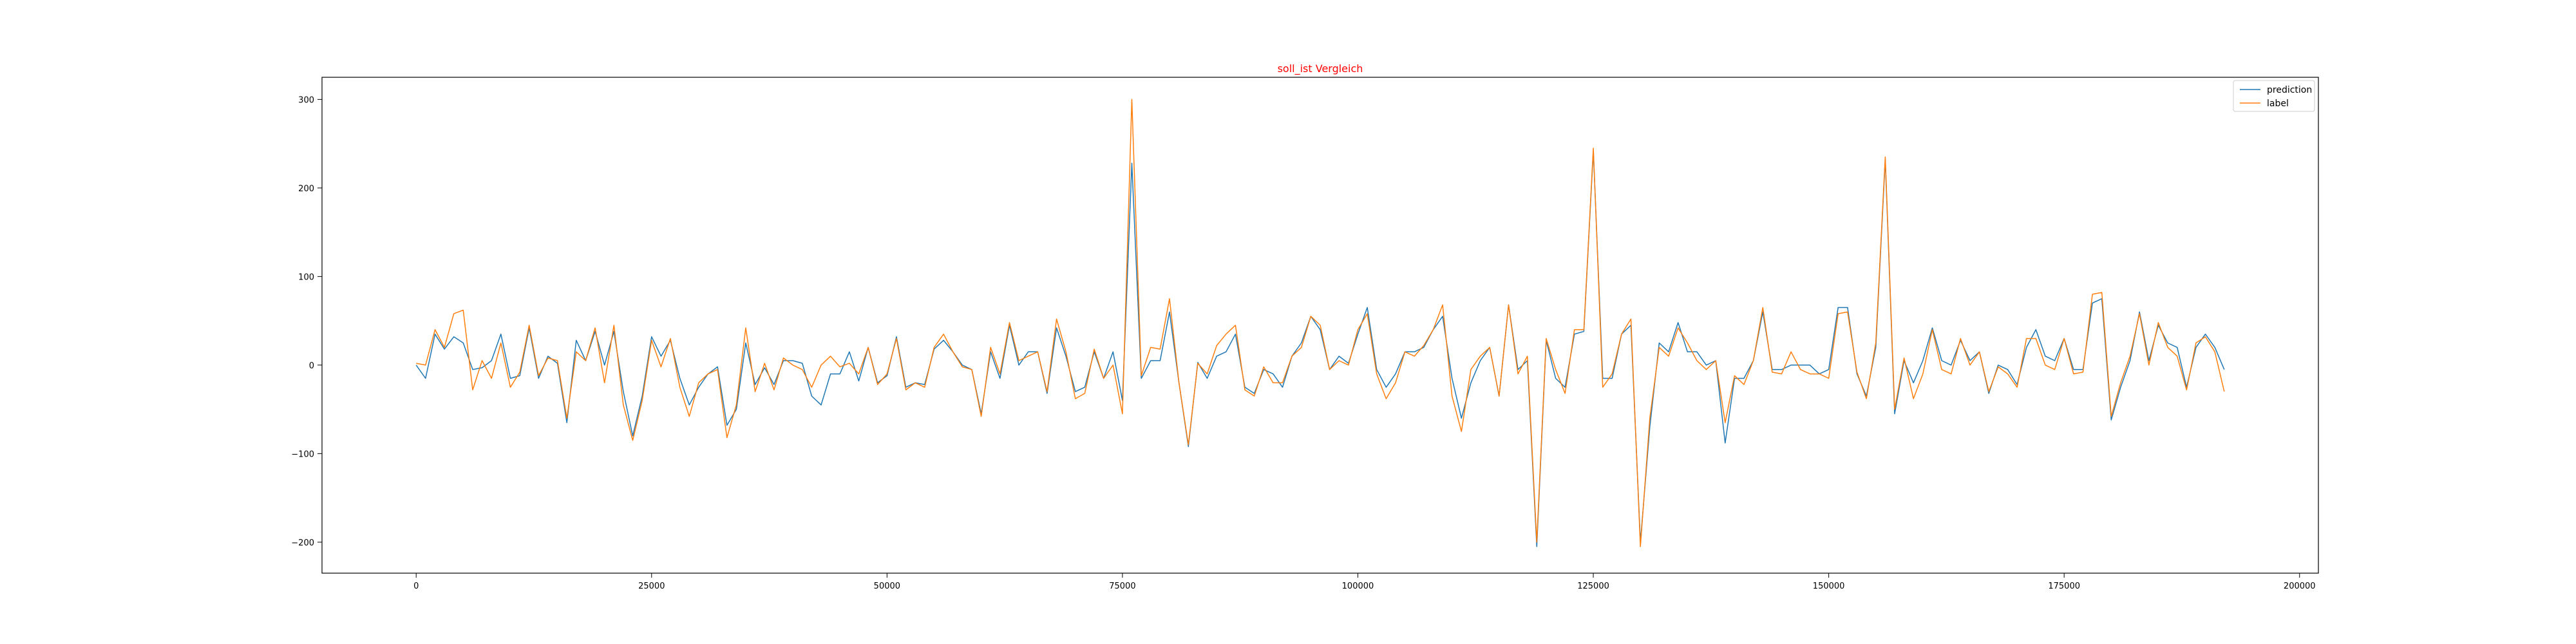 This screenshot has height=644, width=2576. What do you see at coordinates (2278, 104) in the screenshot?
I see `legend-label-label: label` at bounding box center [2278, 104].